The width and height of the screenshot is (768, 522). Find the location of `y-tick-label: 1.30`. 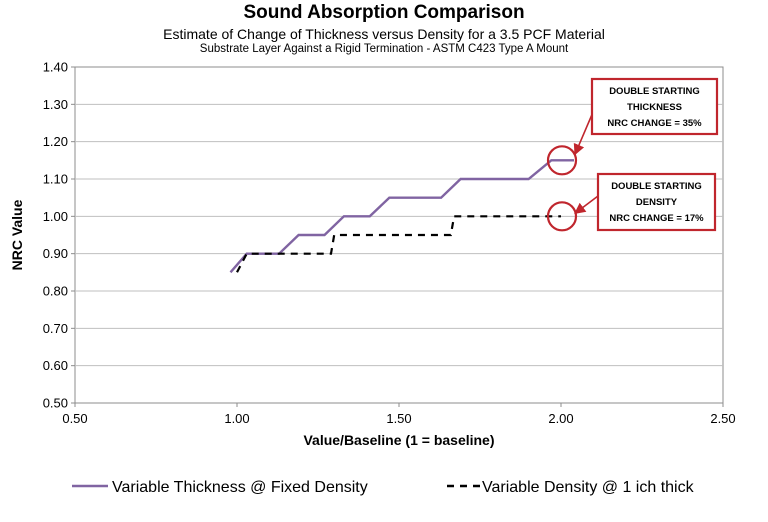

y-tick-label: 1.30 is located at coordinates (55, 104).